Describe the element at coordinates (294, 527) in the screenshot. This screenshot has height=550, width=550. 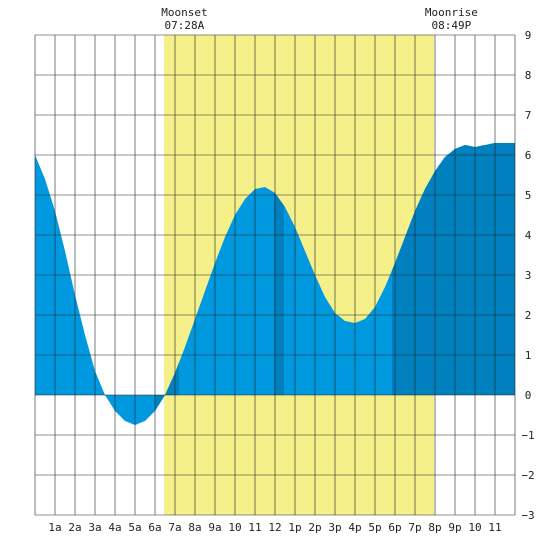
I see `x-tick-label: 1p` at that location.